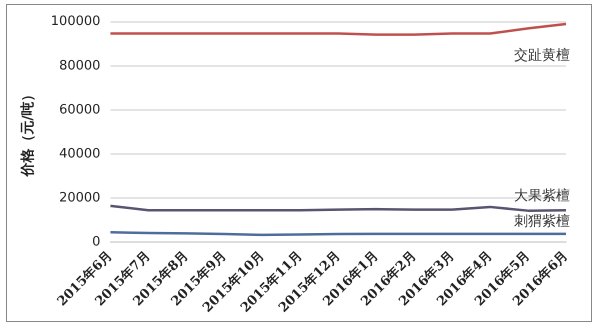 The height and width of the screenshot is (330, 600). I want to click on y-tick-label: 80000, so click(79, 66).